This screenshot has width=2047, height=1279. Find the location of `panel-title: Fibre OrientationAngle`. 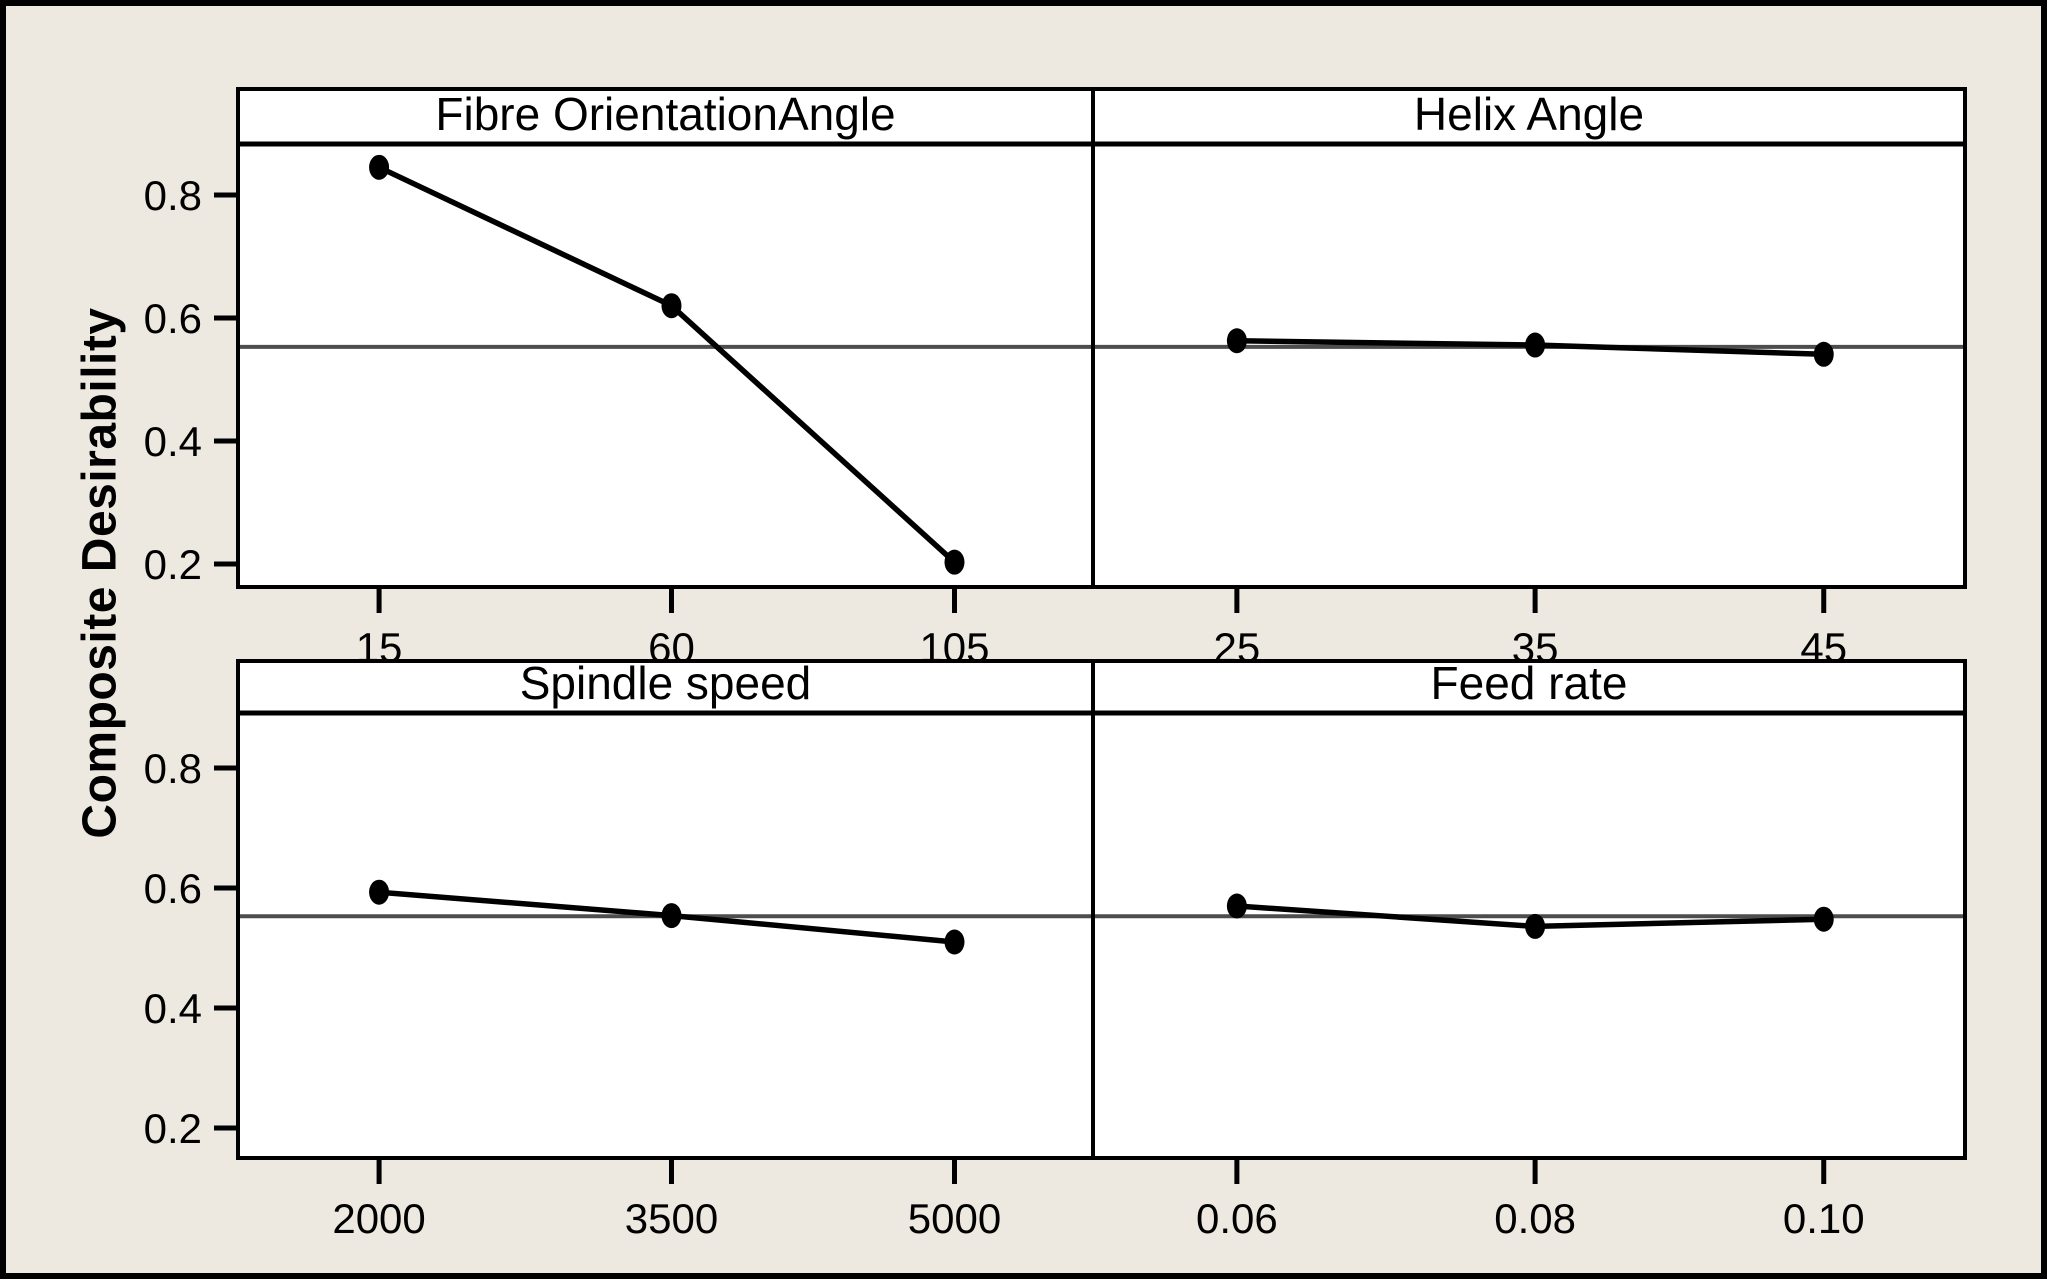

panel-title: Fibre OrientationAngle is located at coordinates (665, 114).